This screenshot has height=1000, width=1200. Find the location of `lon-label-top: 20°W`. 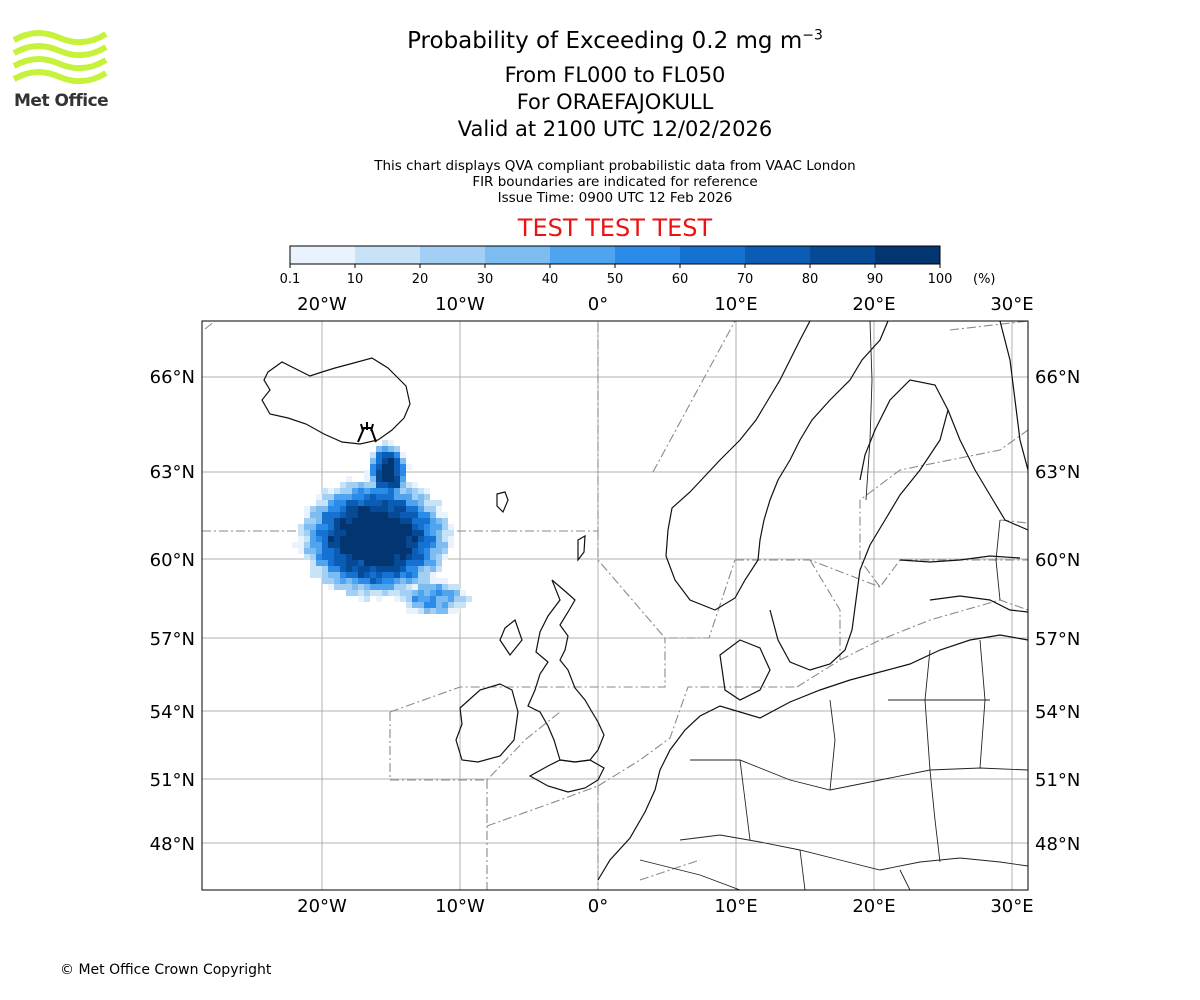

lon-label-top: 20°W is located at coordinates (322, 304).